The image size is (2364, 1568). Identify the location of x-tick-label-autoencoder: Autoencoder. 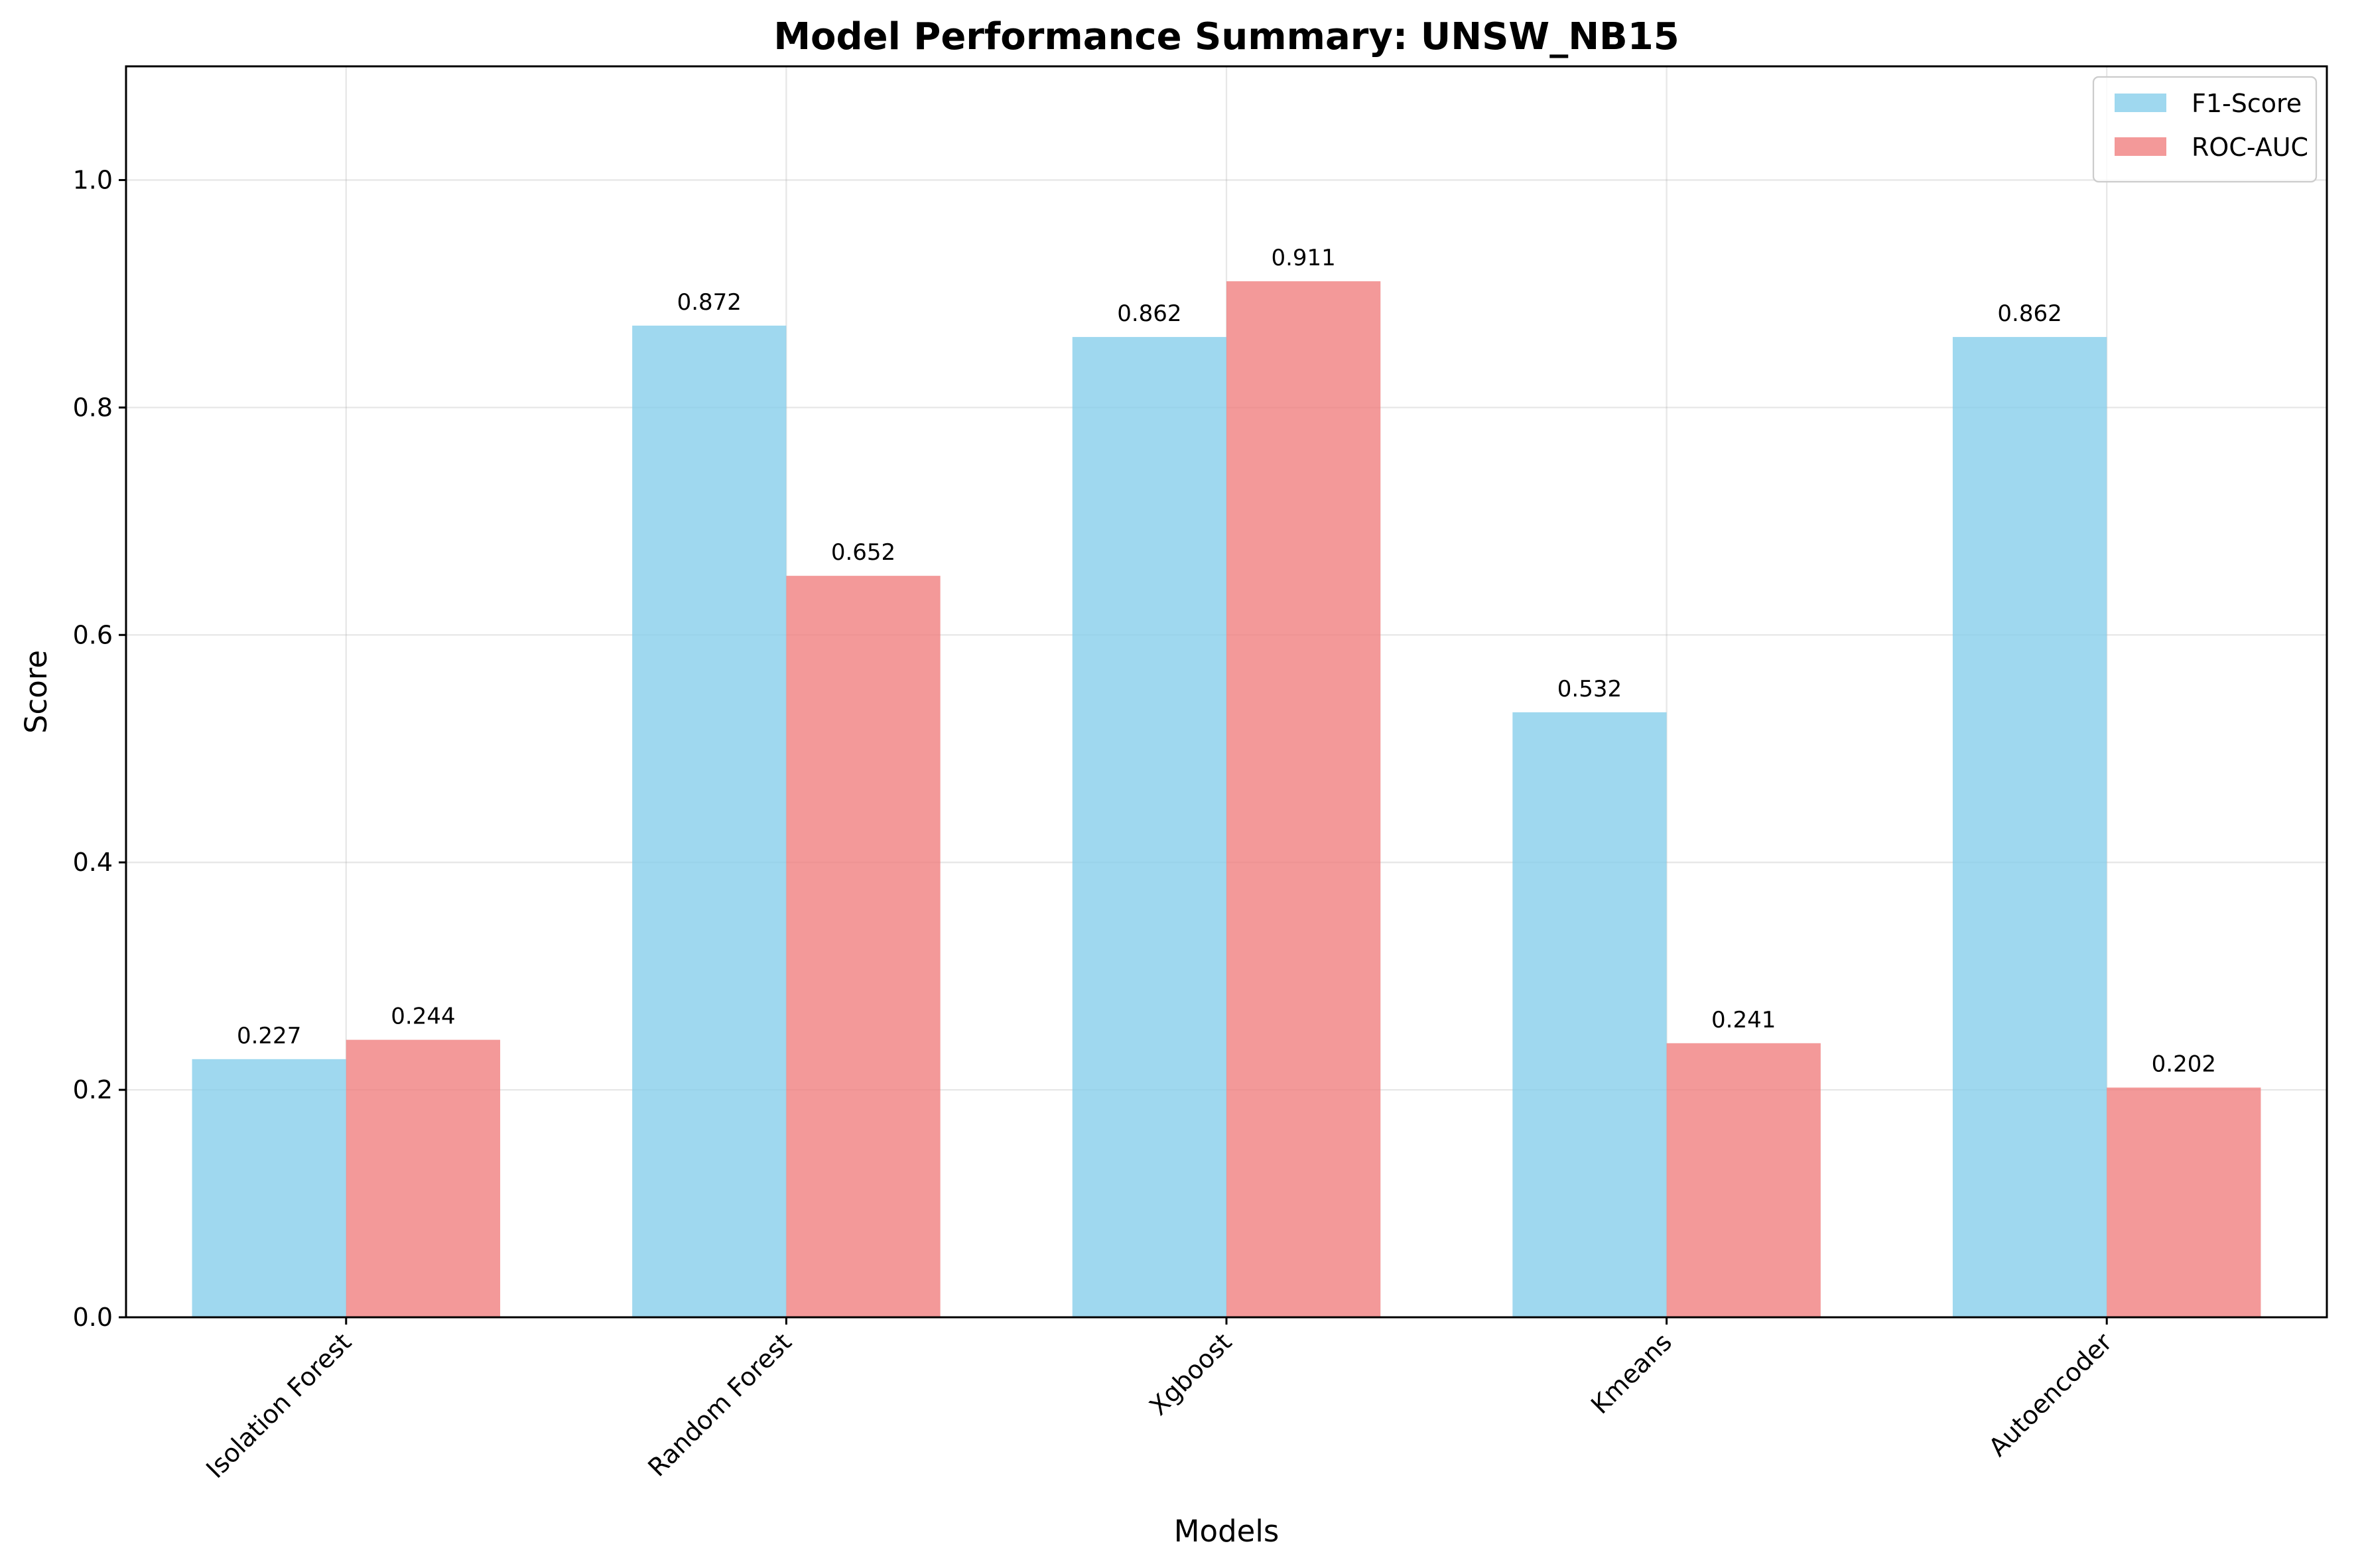
(2050, 1394).